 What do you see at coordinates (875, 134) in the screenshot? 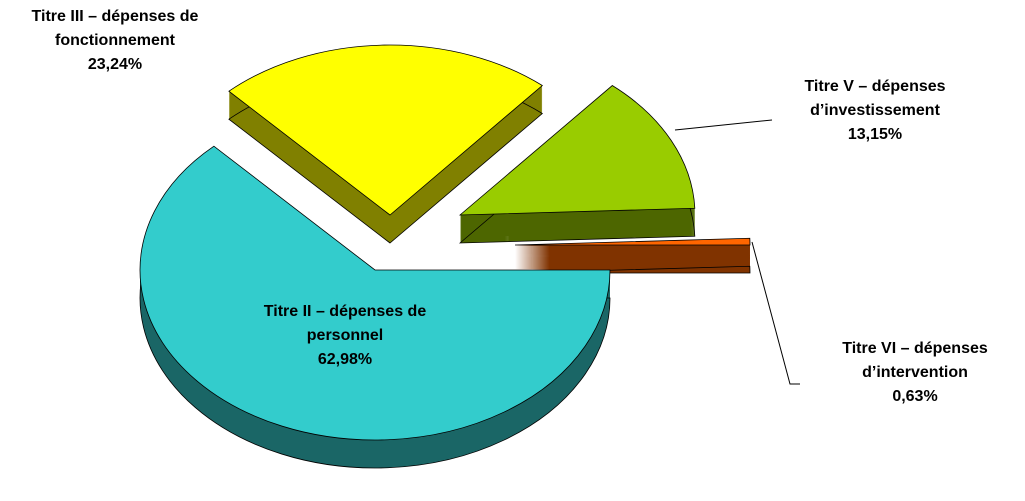
I see `slice-value-label: 13,15%` at bounding box center [875, 134].